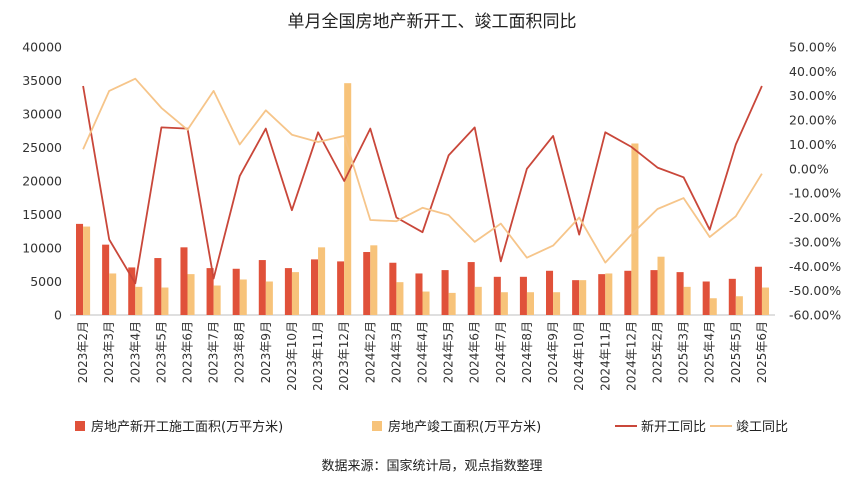 The width and height of the screenshot is (864, 486). Describe the element at coordinates (423, 352) in the screenshot. I see `x-tick-label: 2024年4月` at that location.